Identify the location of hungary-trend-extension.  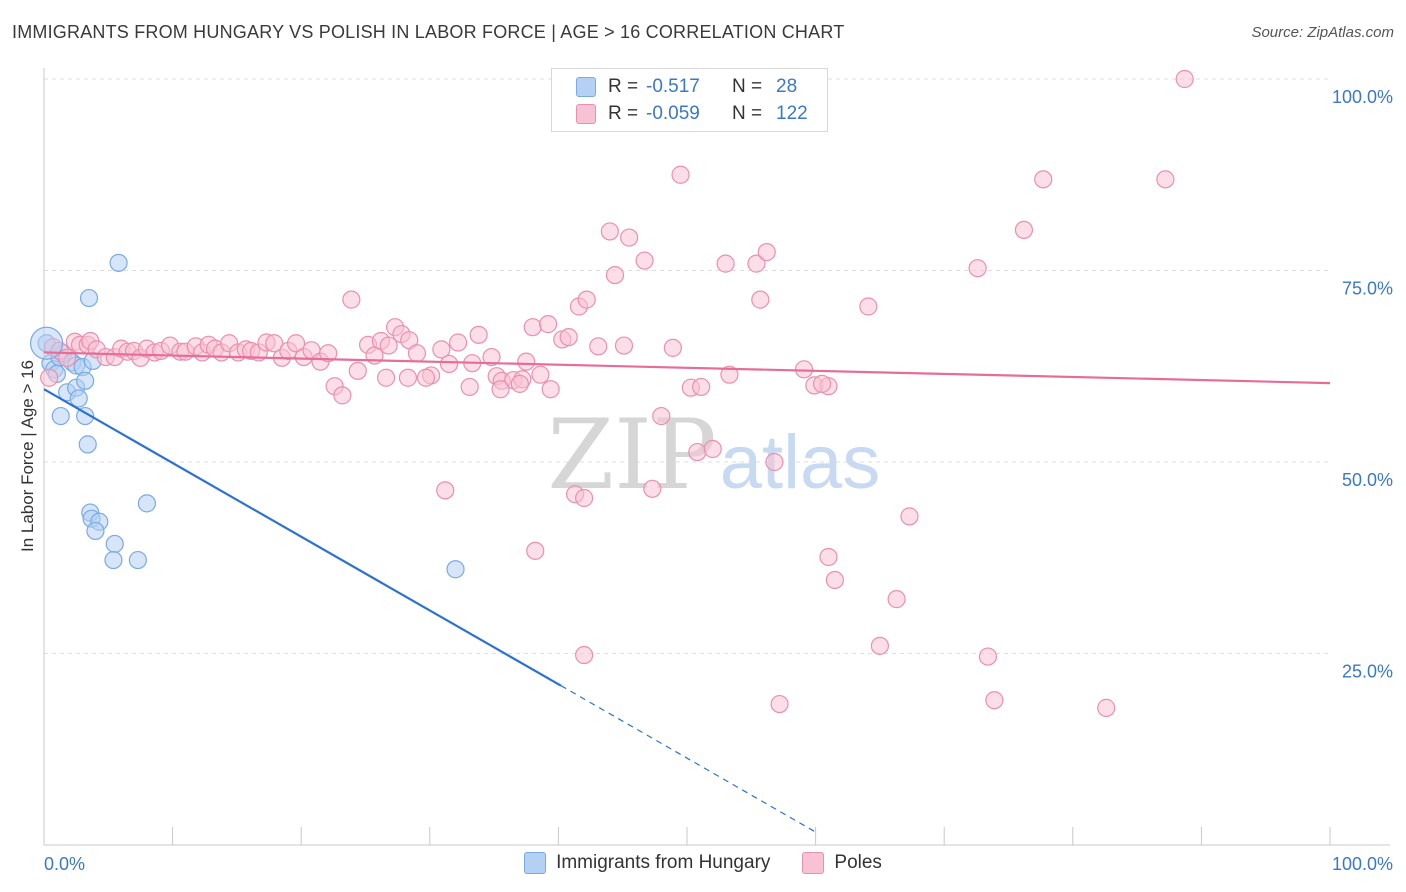
(689, 760).